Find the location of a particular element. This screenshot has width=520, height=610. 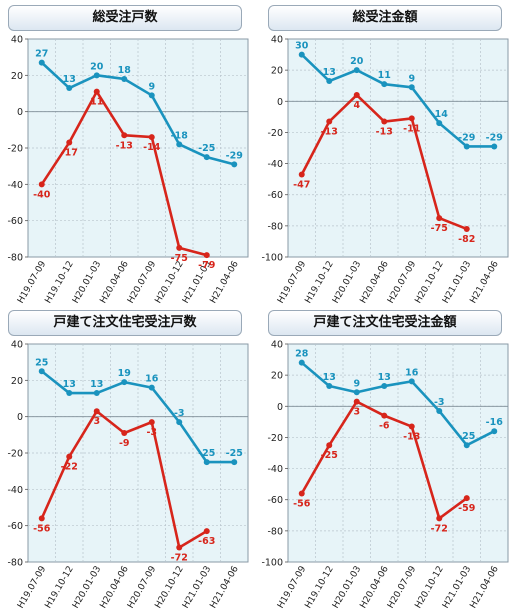

y-tick-label: -20 is located at coordinates (275, 438).